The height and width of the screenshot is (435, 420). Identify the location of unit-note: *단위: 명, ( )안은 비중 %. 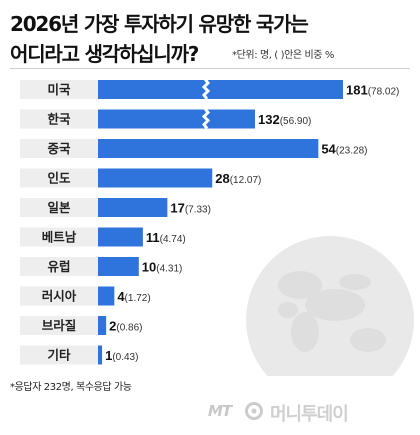
(283, 55).